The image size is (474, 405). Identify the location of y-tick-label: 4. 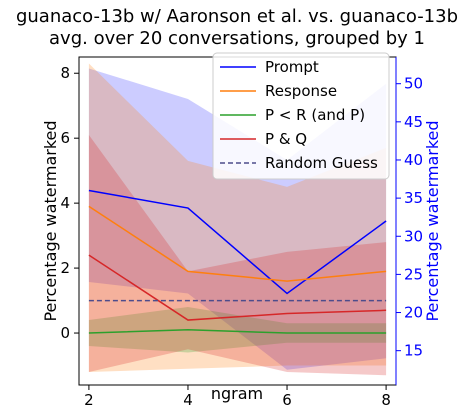
(65, 203).